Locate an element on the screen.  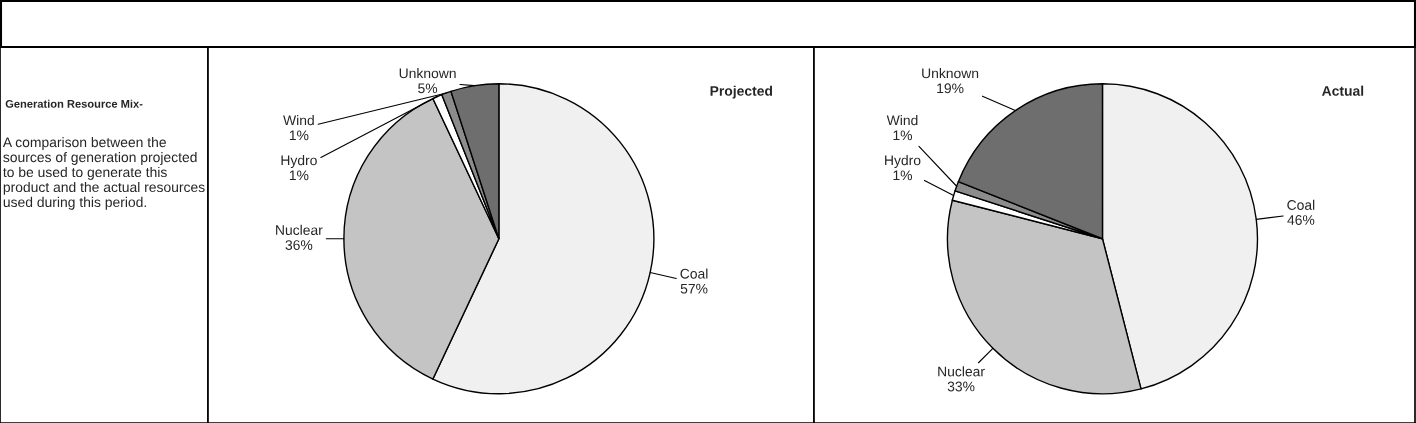
data-label: 36% is located at coordinates (299, 245).